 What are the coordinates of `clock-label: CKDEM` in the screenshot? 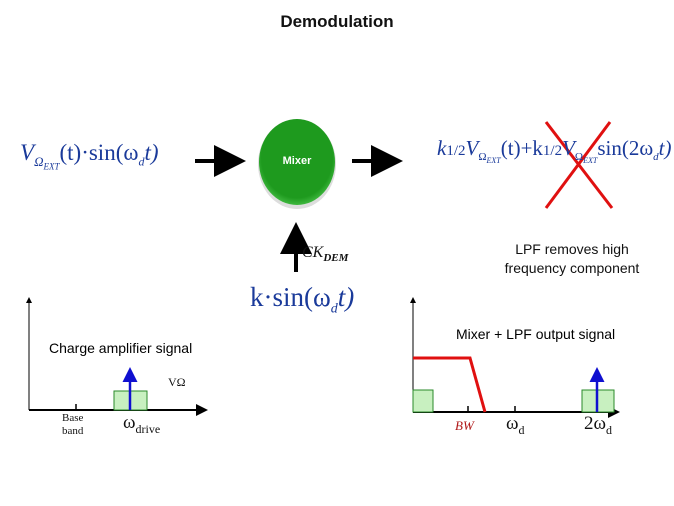 It's located at (325, 254).